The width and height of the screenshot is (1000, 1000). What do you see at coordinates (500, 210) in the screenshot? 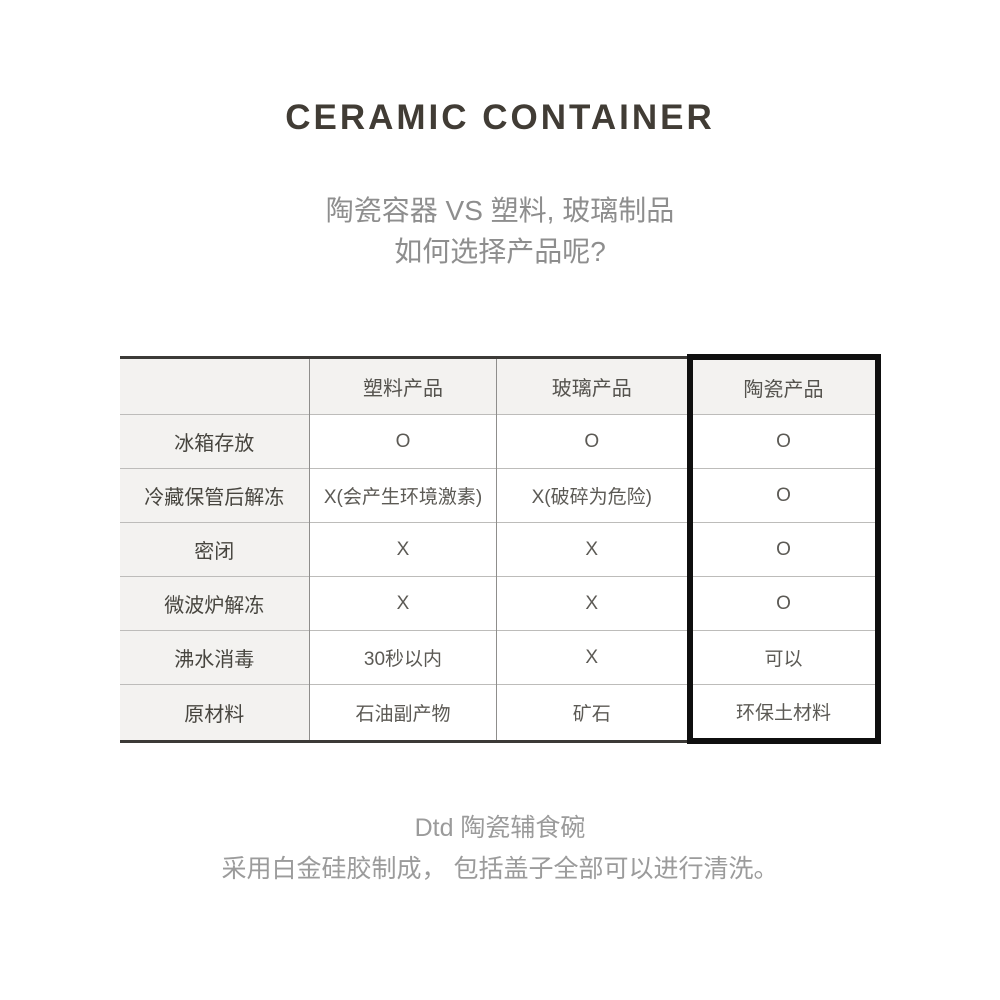
I see `subtitle-line-1: 陶瓷容器 VS 塑料, 玻璃制品` at bounding box center [500, 210].